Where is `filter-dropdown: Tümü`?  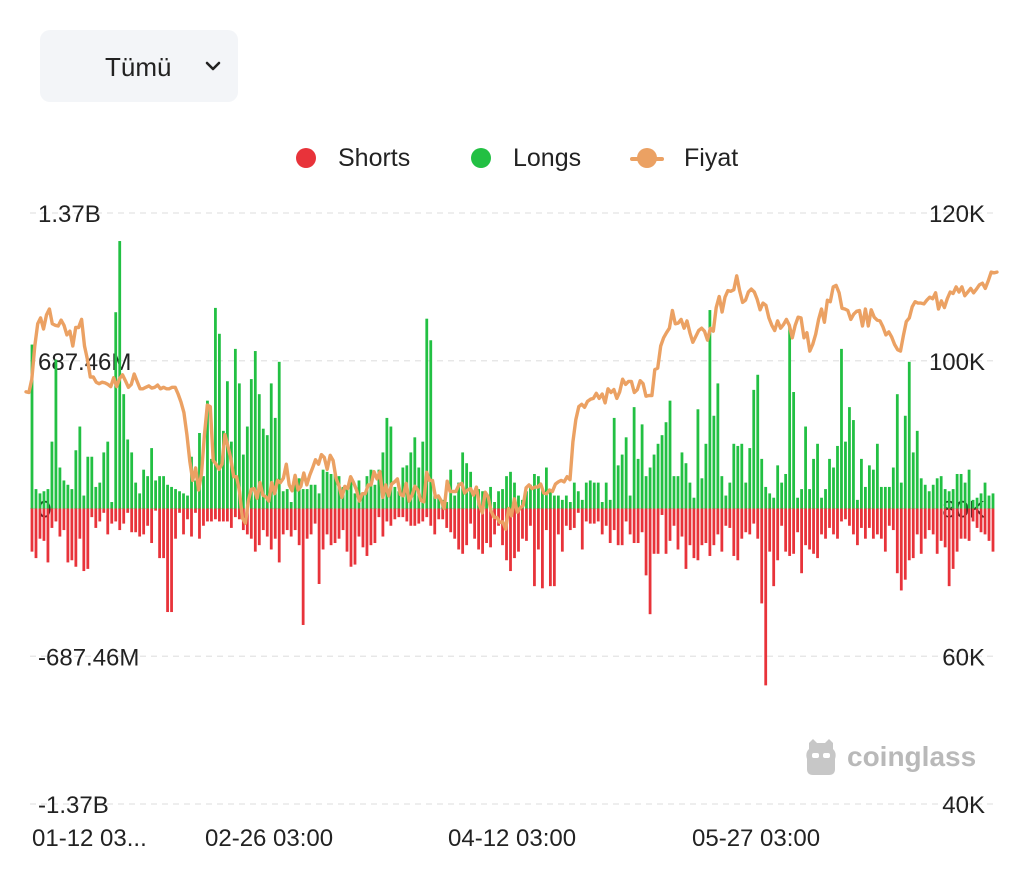
filter-dropdown: Tümü is located at coordinates (139, 66).